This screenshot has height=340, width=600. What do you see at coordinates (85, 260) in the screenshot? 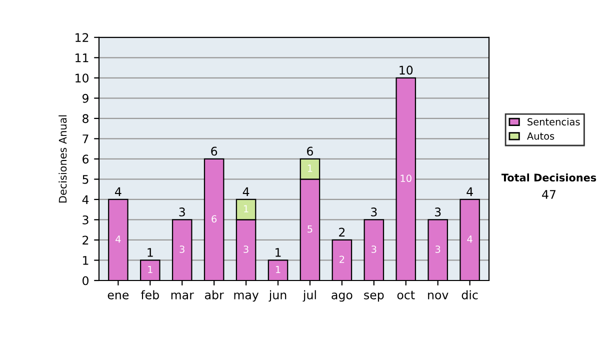
I see `y-tick-label: 1` at bounding box center [85, 260].